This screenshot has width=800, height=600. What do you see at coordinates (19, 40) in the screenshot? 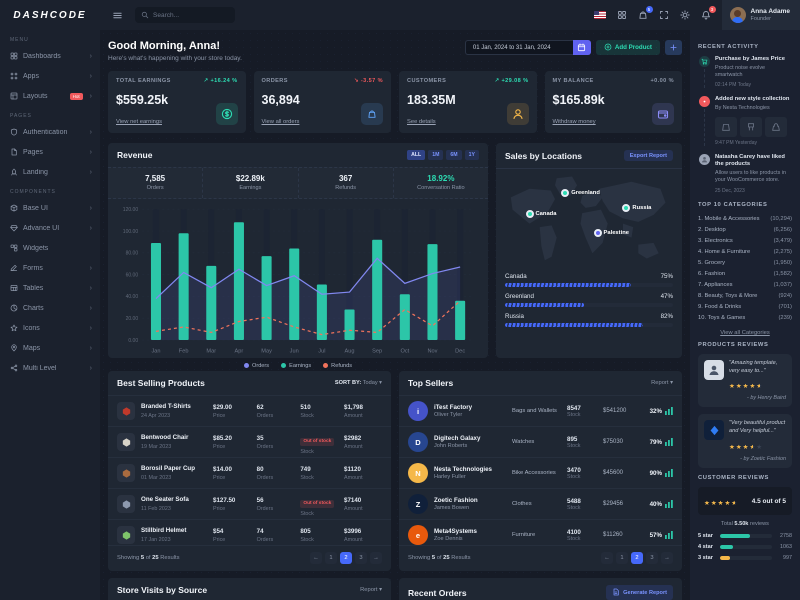
I see `sidebar-section-label: MENU` at bounding box center [19, 40].